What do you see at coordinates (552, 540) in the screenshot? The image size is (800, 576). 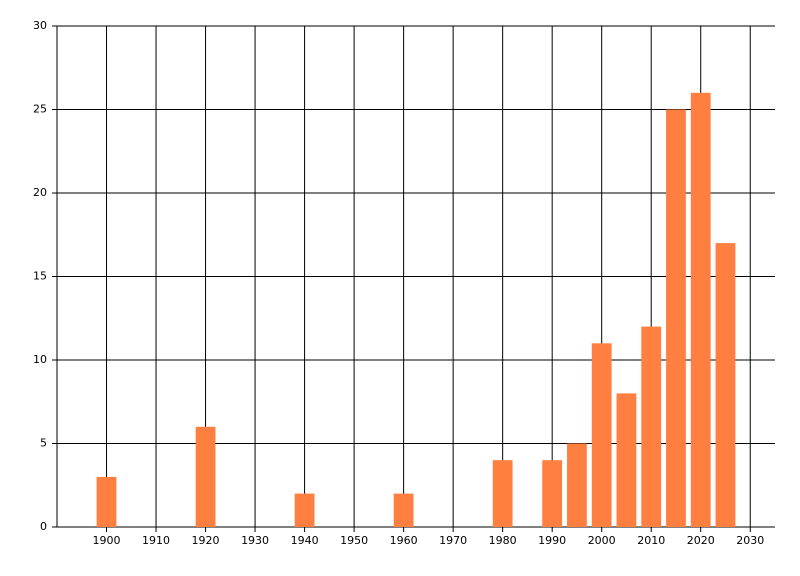 I see `x-tick-label: 1990` at bounding box center [552, 540].